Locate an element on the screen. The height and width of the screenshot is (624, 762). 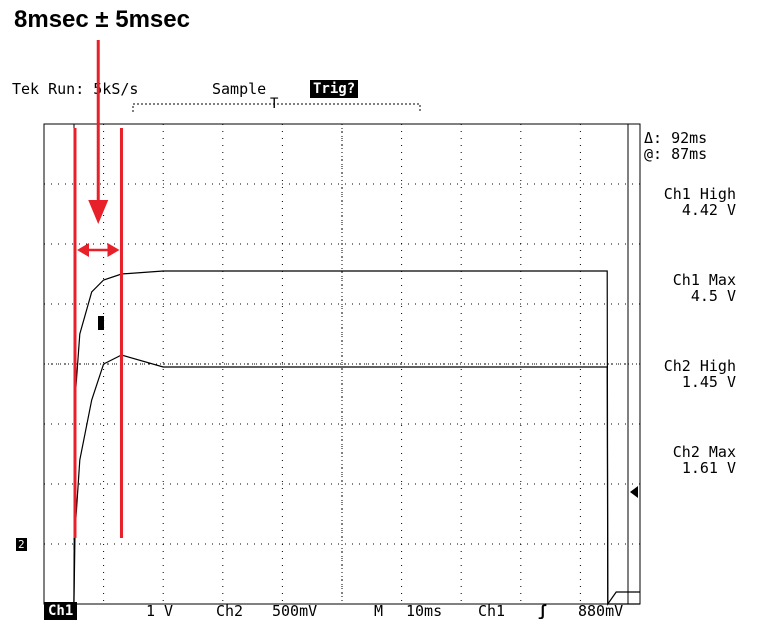
trigger-level-arrow is located at coordinates (634, 492).